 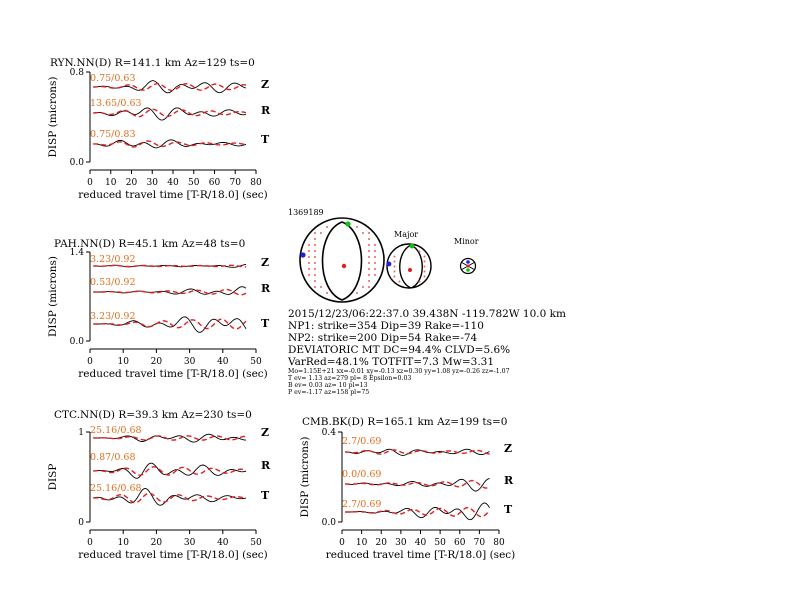 What do you see at coordinates (113, 259) in the screenshot?
I see `ratio-label: 3.23/0.92` at bounding box center [113, 259].